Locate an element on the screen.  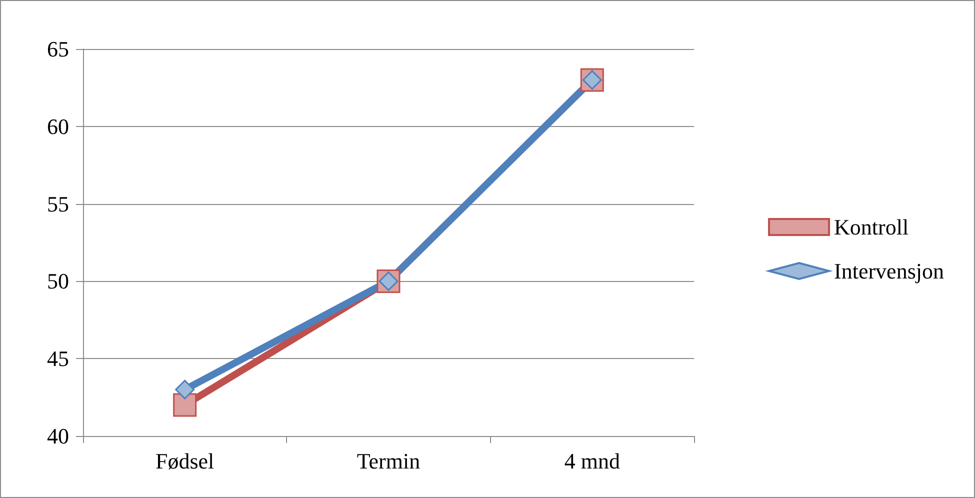
x-tick-label: 4 mnd is located at coordinates (592, 461).